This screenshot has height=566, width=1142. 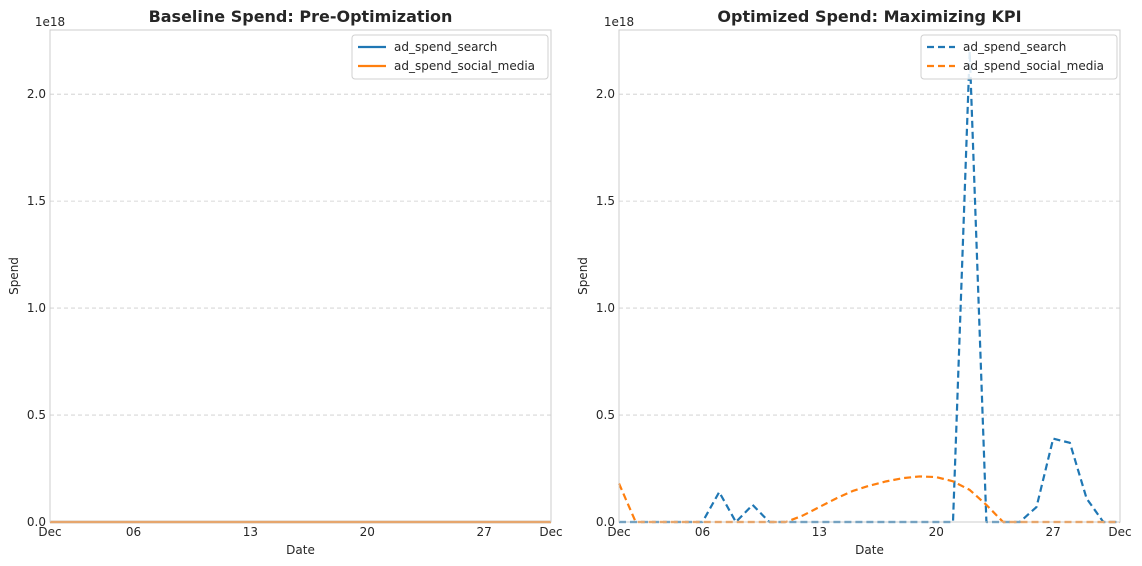 I want to click on chart-title: Optimized Spend: Maximizing KPI, so click(x=869, y=16).